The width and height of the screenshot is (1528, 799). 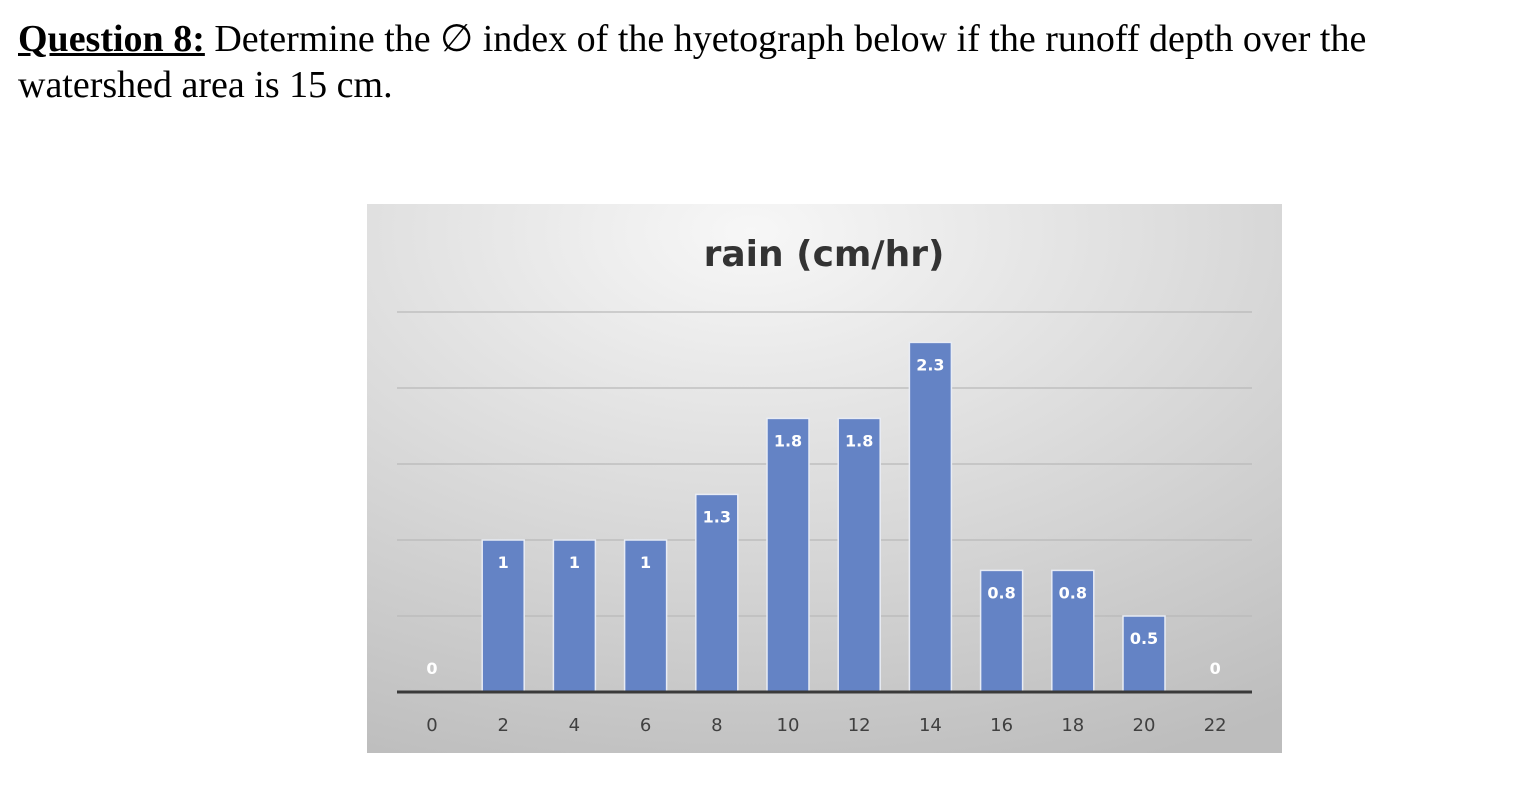 I want to click on data-label: 1.3, so click(x=717, y=516).